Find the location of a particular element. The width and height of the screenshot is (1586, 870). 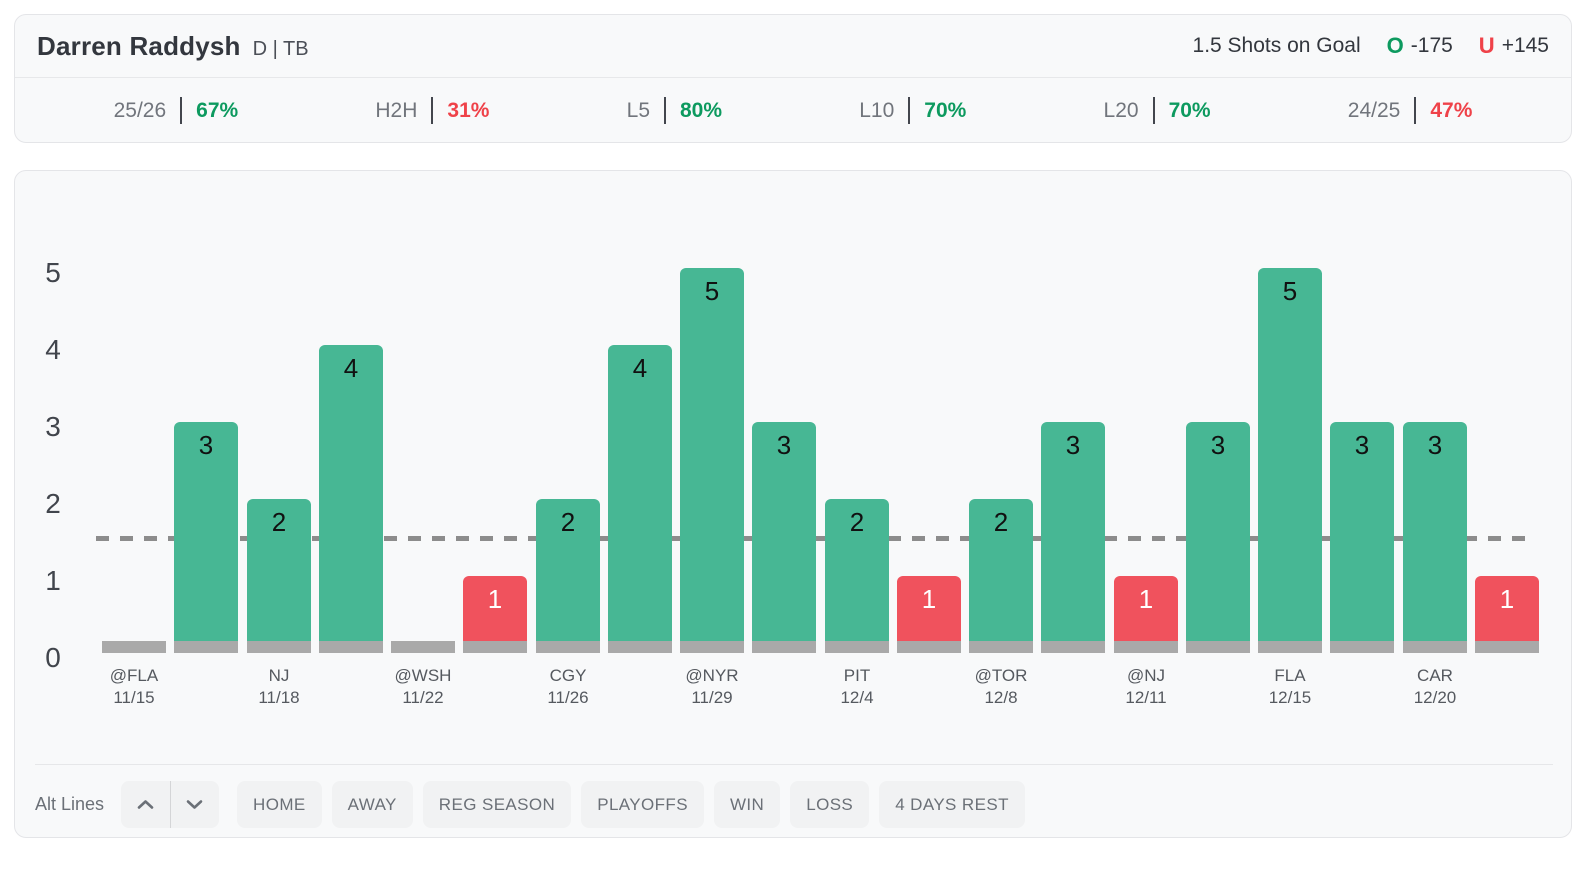

line-down-button is located at coordinates (195, 804).